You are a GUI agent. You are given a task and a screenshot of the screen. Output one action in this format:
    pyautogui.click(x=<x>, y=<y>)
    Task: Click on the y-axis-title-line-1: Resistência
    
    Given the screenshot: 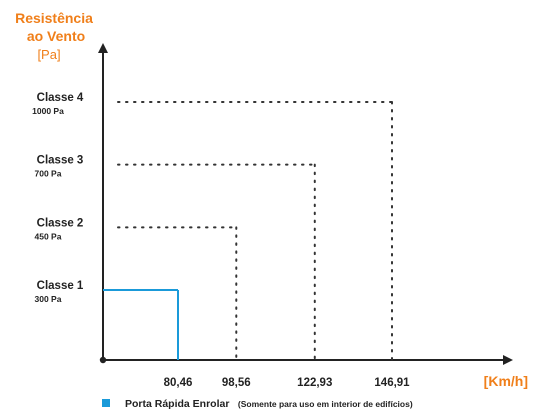 What is the action you would take?
    pyautogui.click(x=54, y=18)
    